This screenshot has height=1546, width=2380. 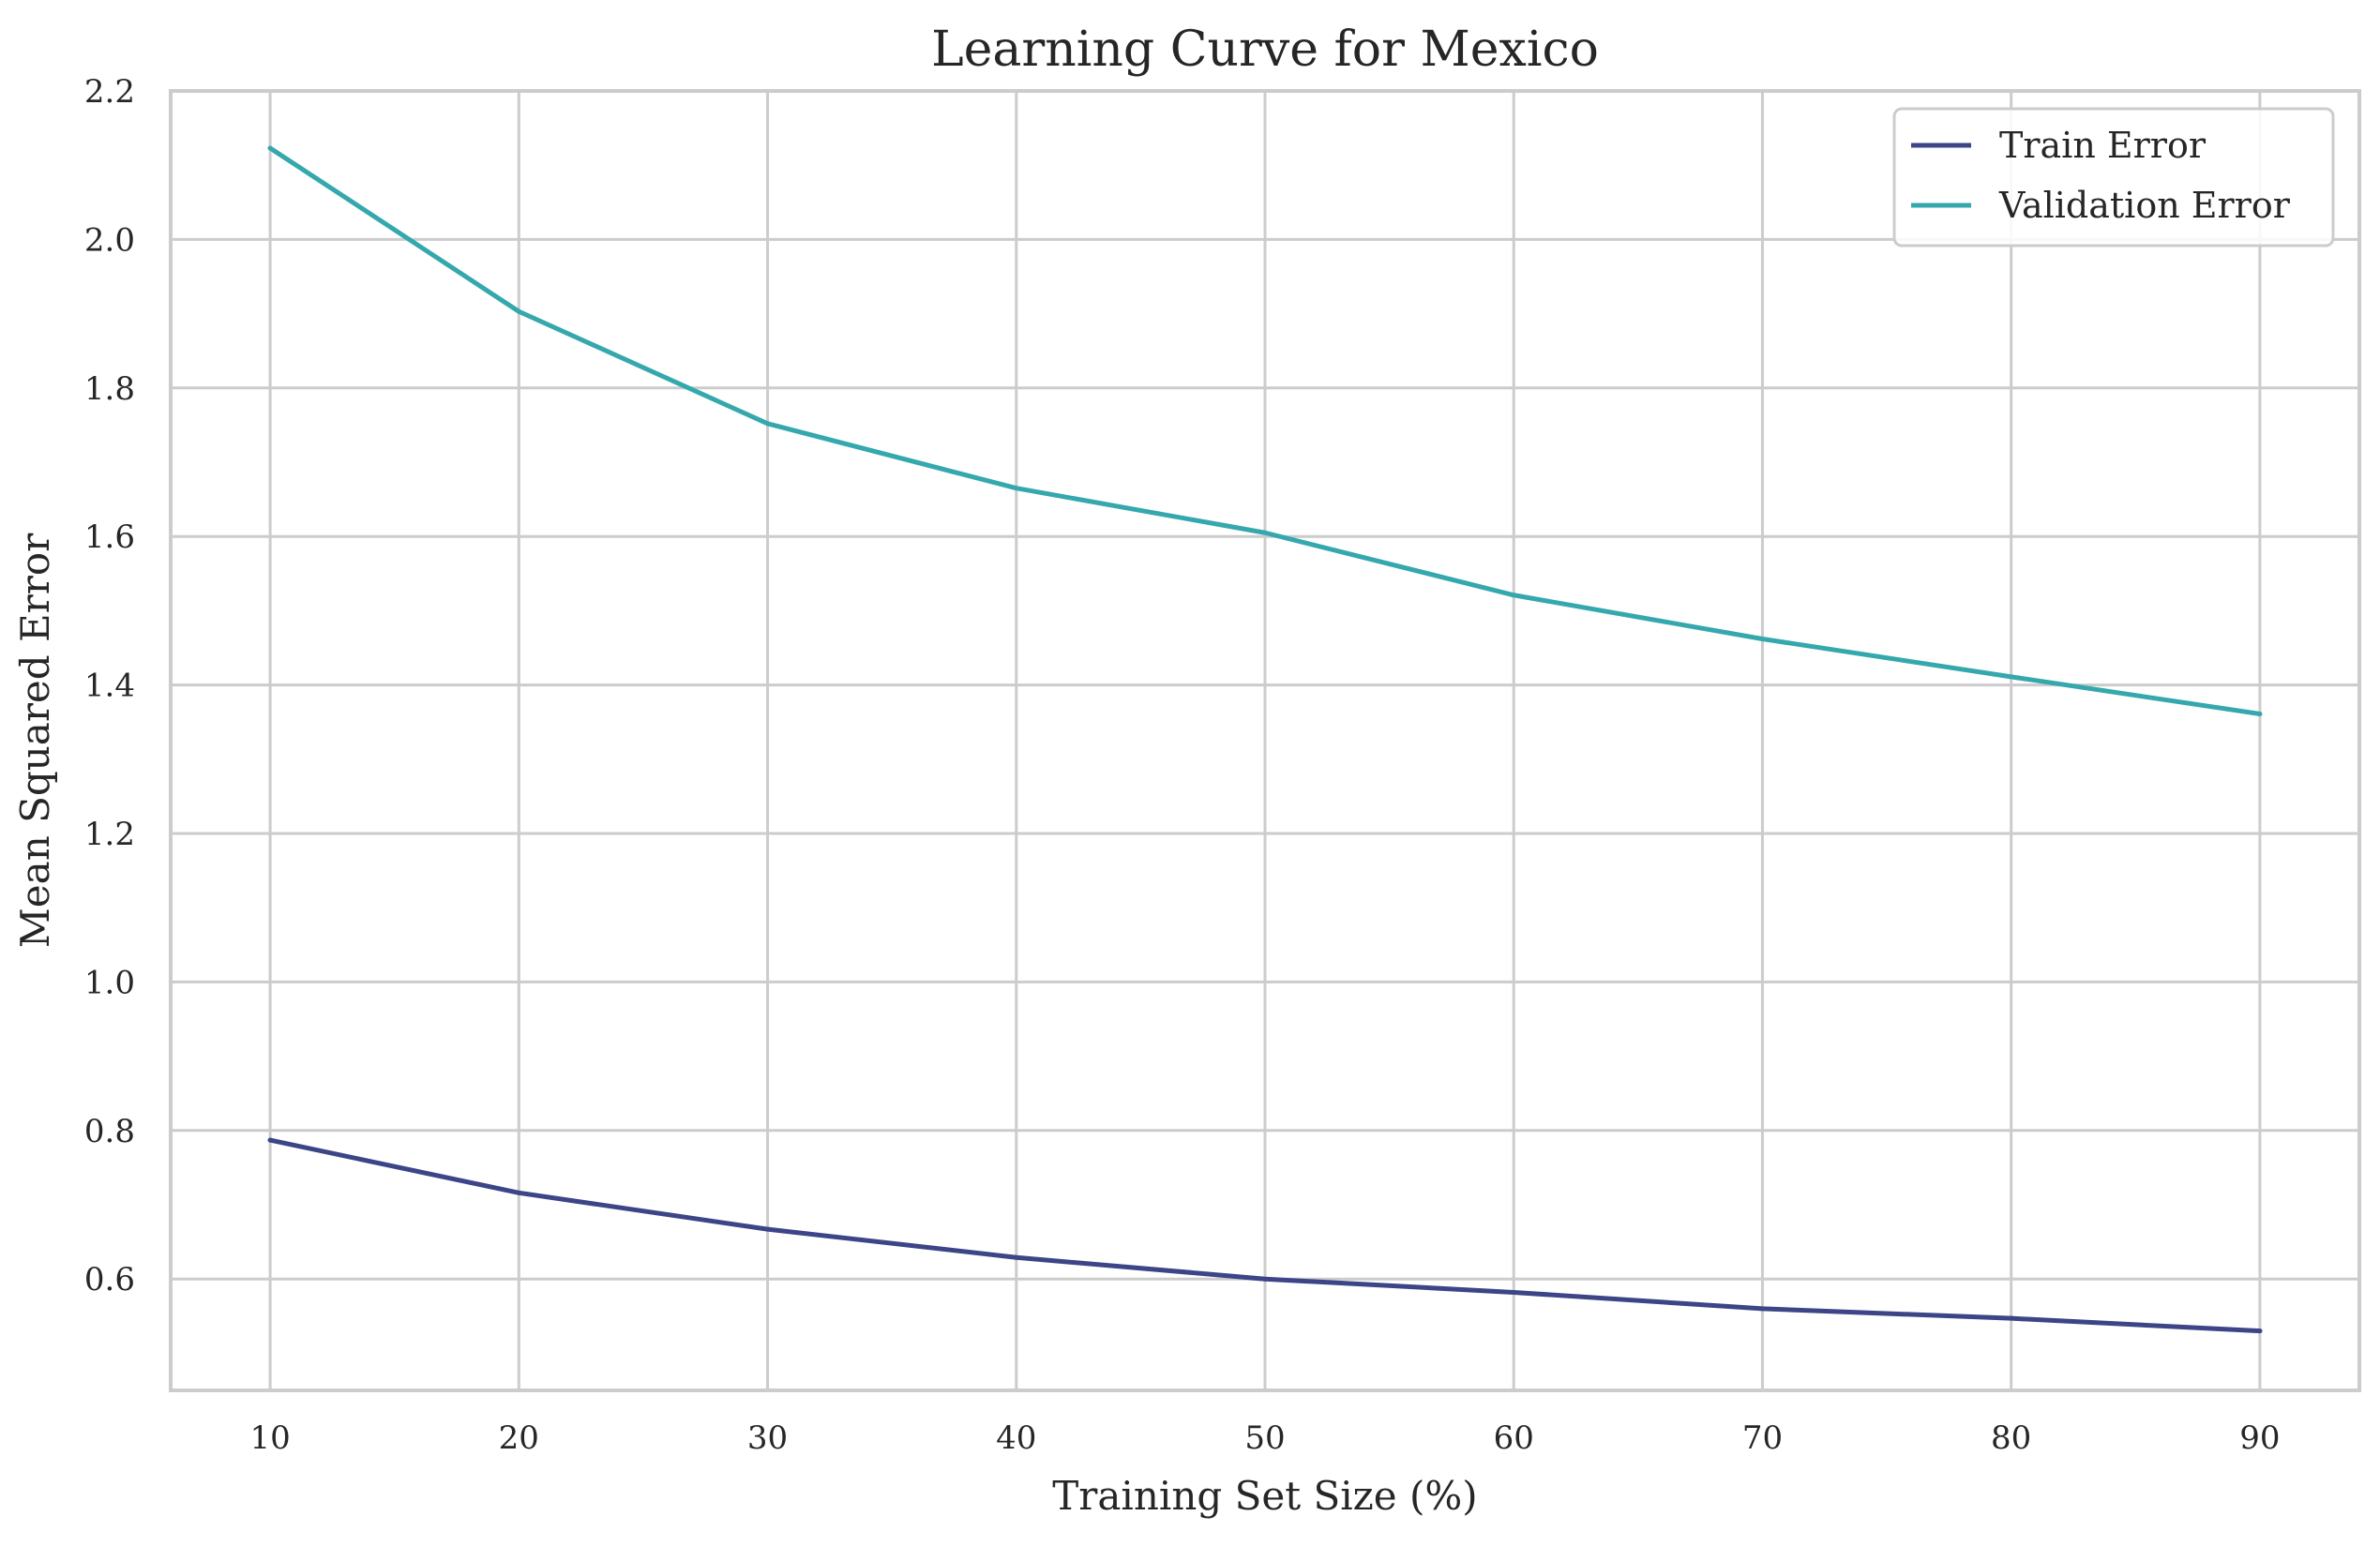 I want to click on y-tick-label: 2.2, so click(x=109, y=92).